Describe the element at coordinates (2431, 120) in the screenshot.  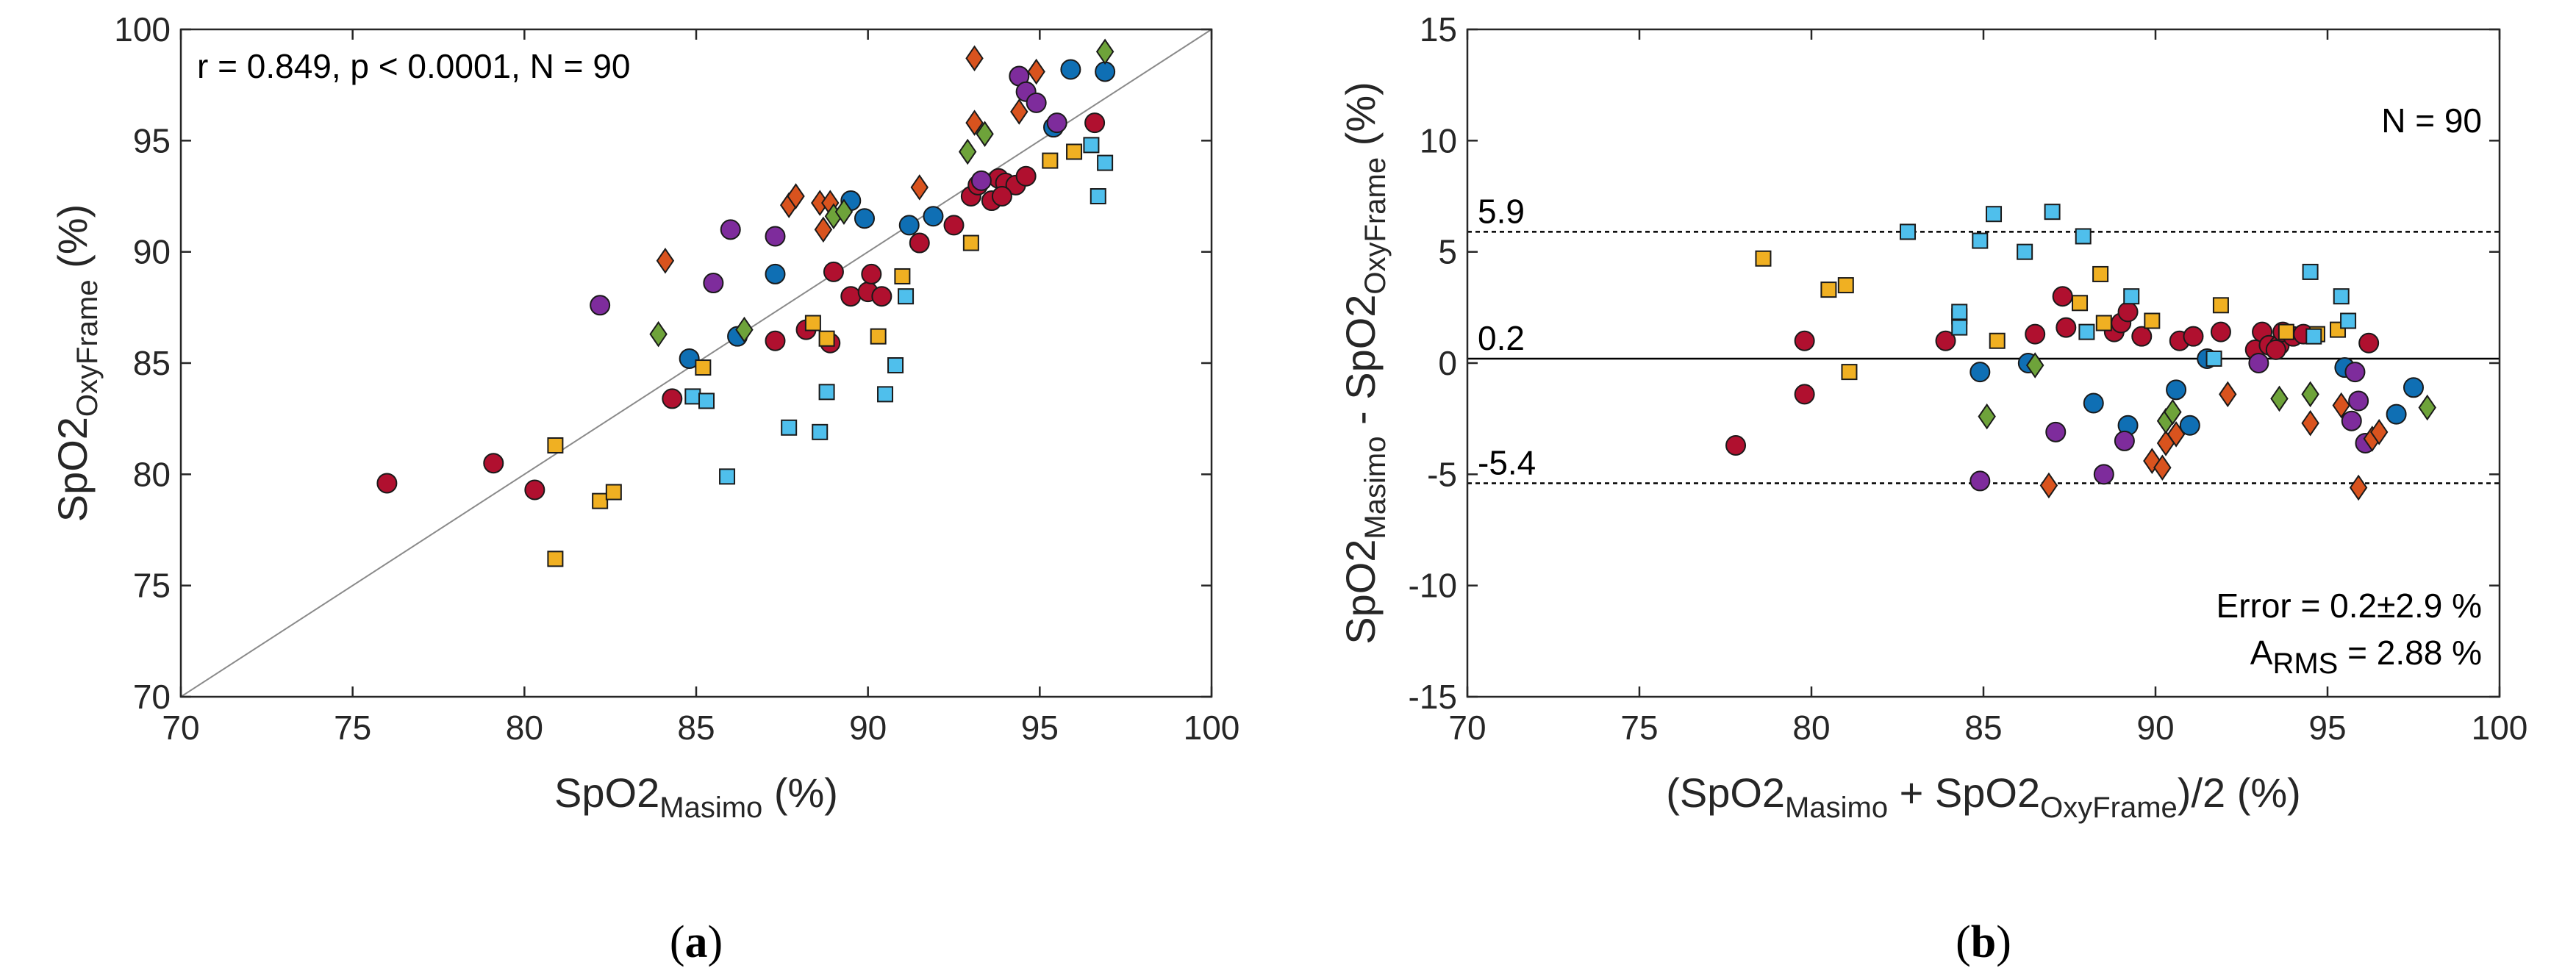
I see `chart-b-n-label: N = 90` at that location.